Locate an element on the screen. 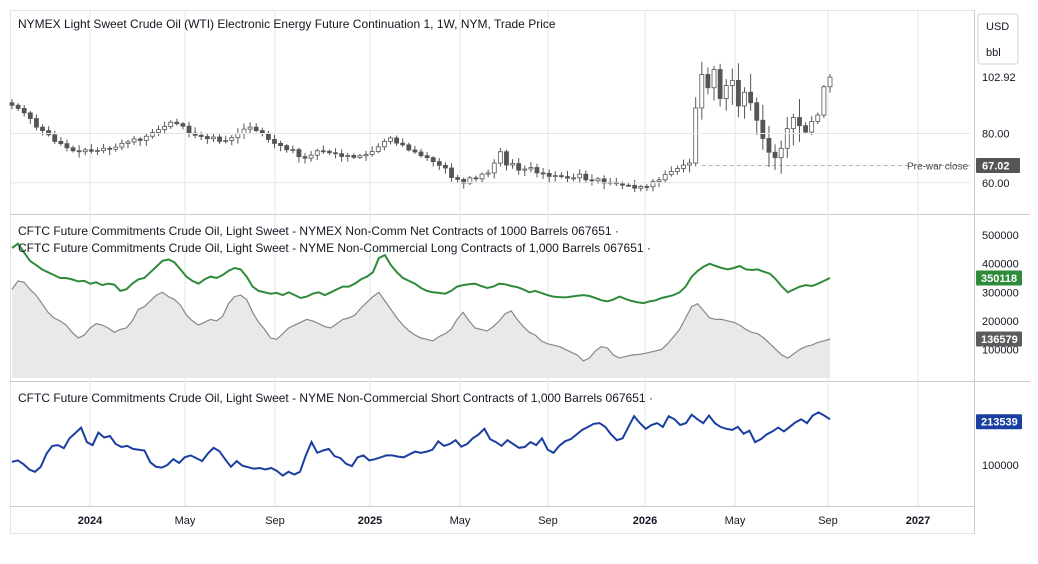  time-axis: 2024 May Sep 2025 May Sep 2026 May Sep 2027 is located at coordinates (504, 521).